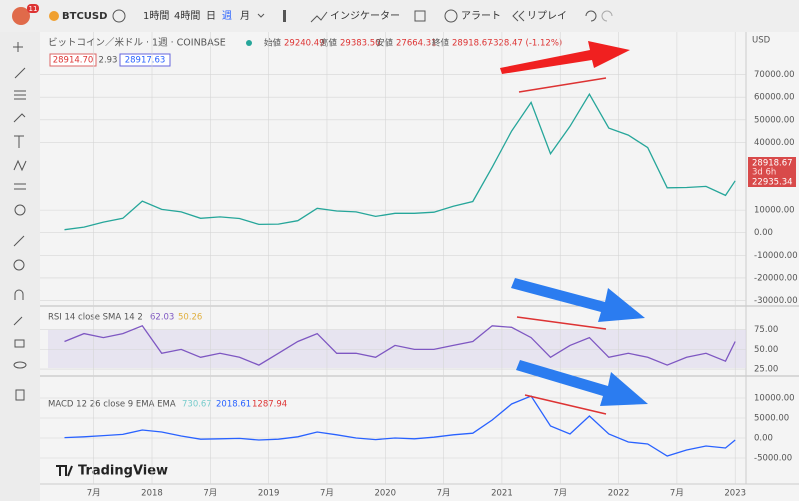 The height and width of the screenshot is (501, 799). What do you see at coordinates (261, 15) in the screenshot?
I see `dropdown` at bounding box center [261, 15].